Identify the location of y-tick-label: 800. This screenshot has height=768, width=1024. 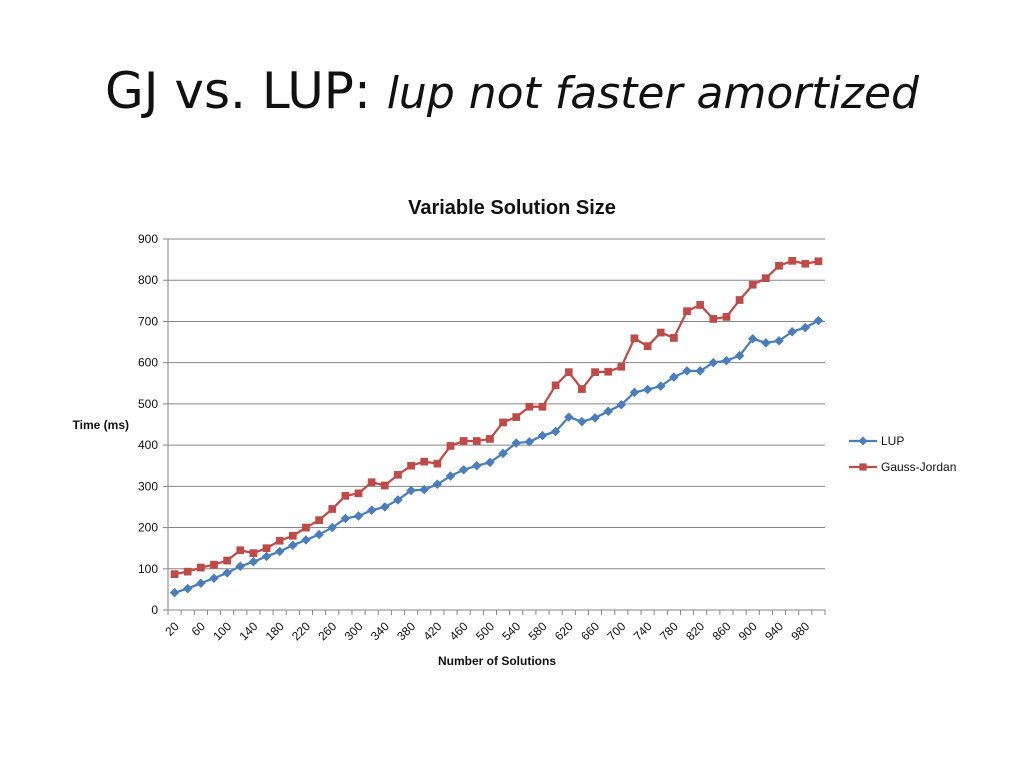
(148, 280).